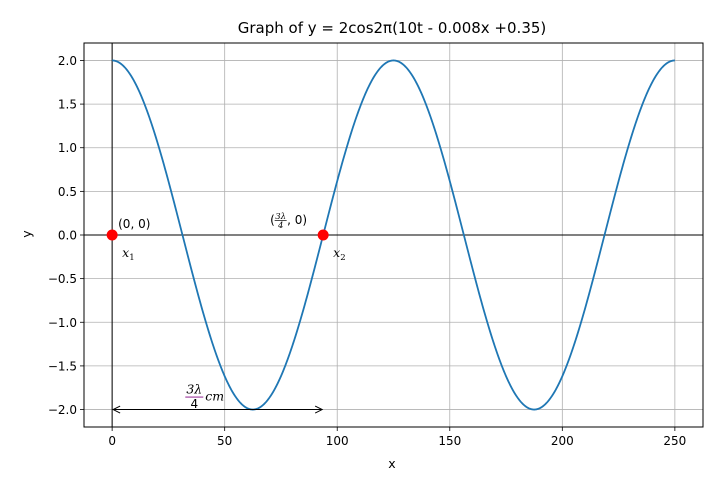  I want to click on x-tick-label-5: 250, so click(674, 441).